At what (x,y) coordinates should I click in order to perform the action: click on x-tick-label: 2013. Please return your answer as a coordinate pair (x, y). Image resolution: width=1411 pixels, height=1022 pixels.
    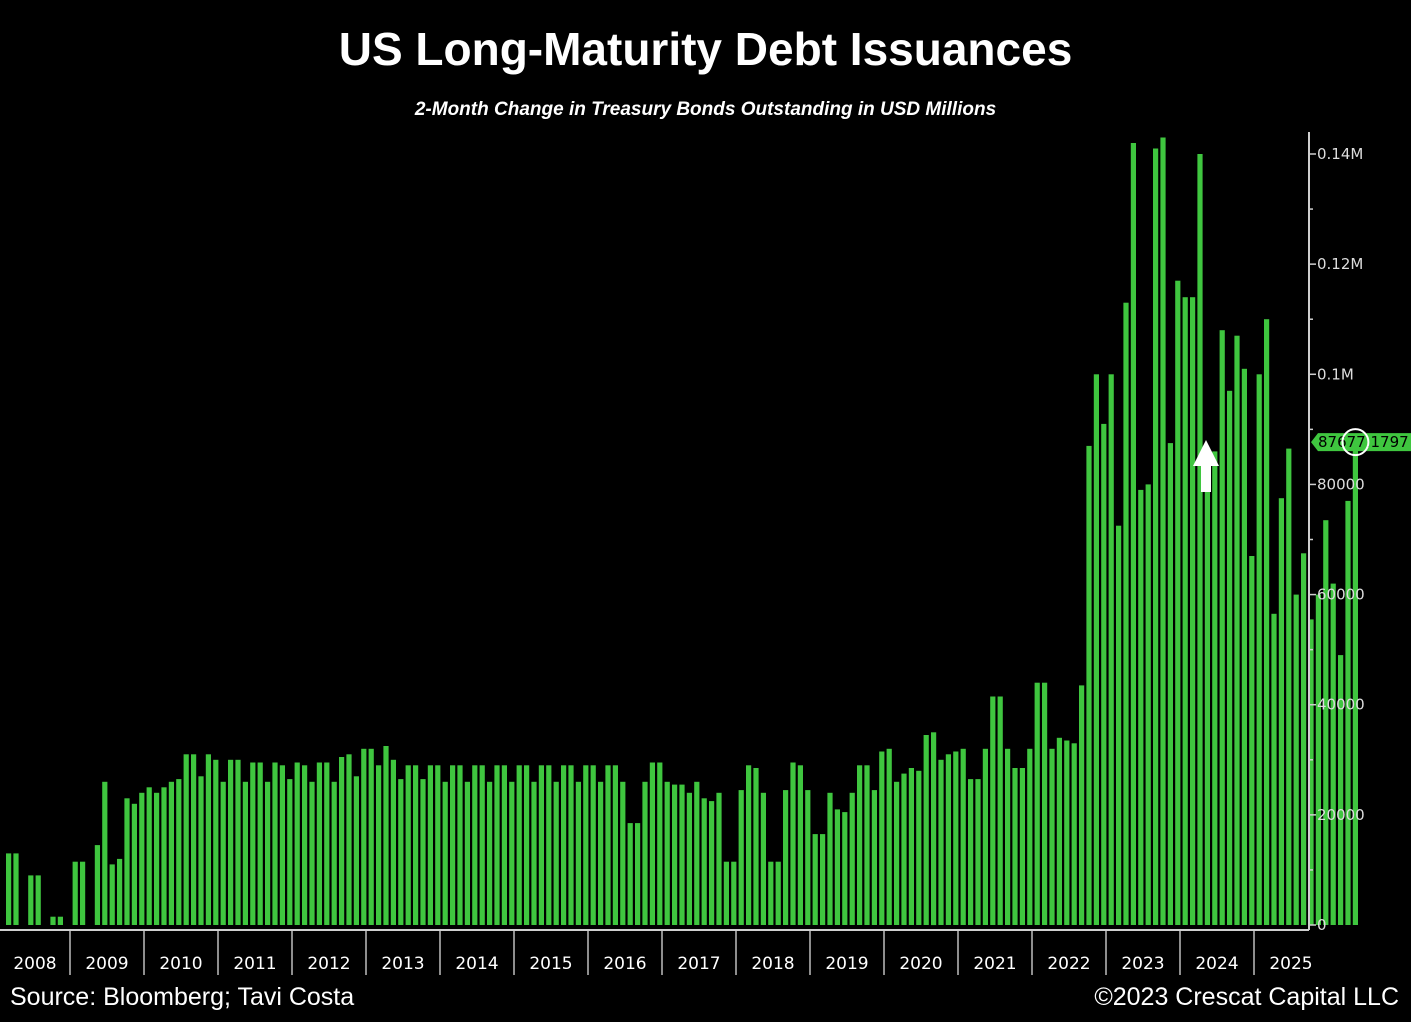
    Looking at the image, I should click on (402, 964).